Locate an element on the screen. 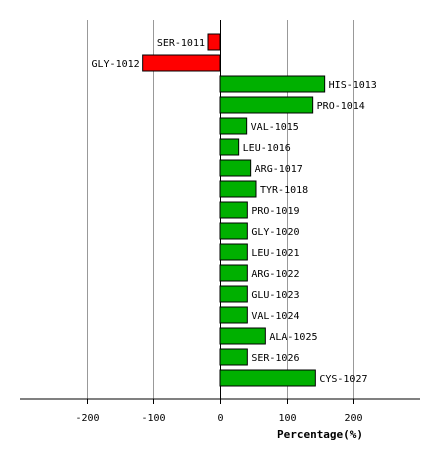 This screenshot has height=460, width=440. bar-label: ALA-1025 is located at coordinates (293, 337).